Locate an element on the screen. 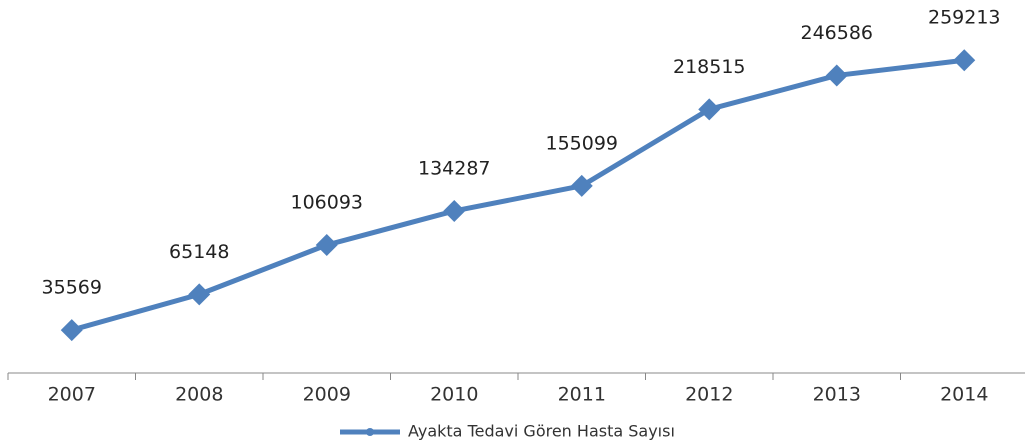  x-tick-label: 2009 is located at coordinates (327, 395).